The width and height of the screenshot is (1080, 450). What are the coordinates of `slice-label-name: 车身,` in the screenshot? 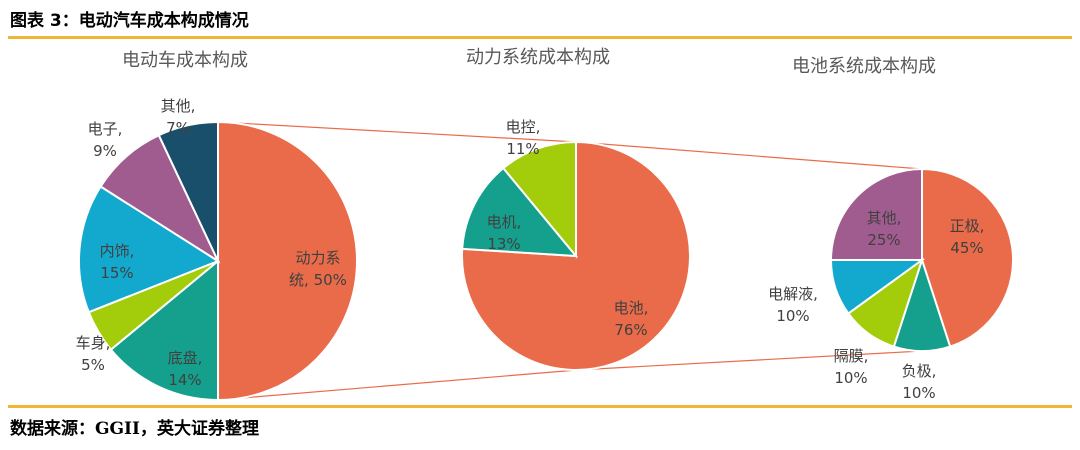 It's located at (93, 343).